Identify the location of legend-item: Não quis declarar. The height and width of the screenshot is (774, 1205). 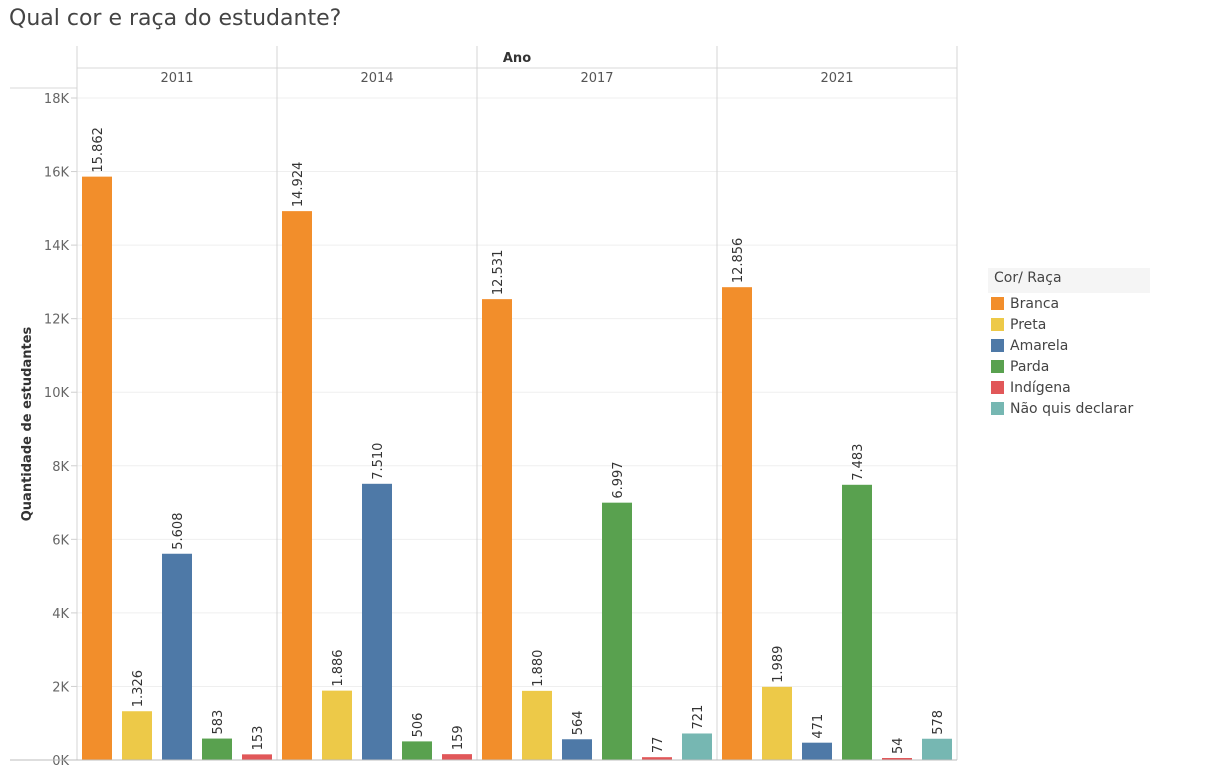
(1069, 408).